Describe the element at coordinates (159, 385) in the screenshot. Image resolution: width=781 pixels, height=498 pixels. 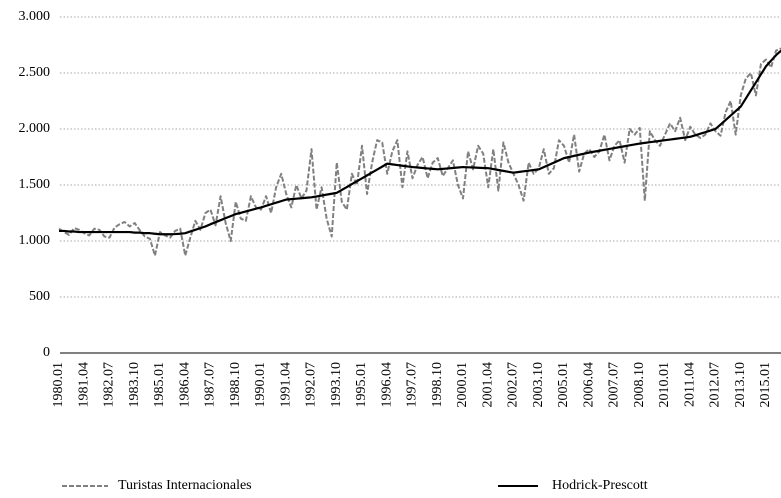
I see `x-tick-label: 1985.01` at that location.